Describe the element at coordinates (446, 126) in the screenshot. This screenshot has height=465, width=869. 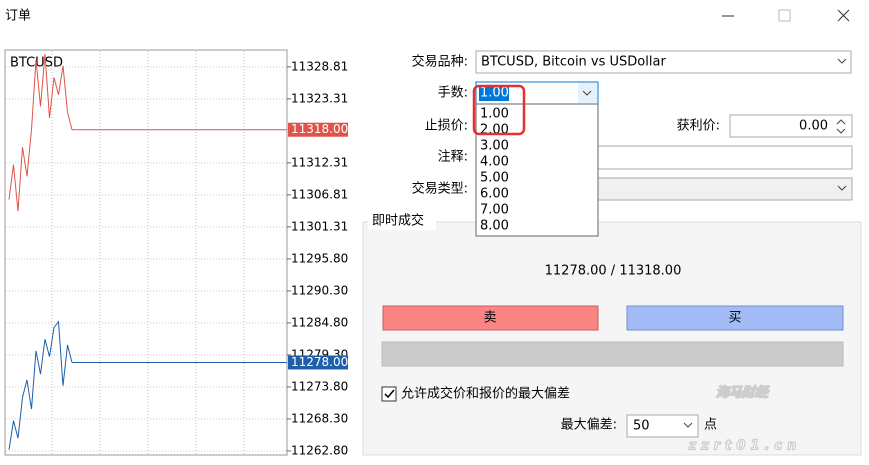
I see `stop-loss-label: 止损价:` at that location.